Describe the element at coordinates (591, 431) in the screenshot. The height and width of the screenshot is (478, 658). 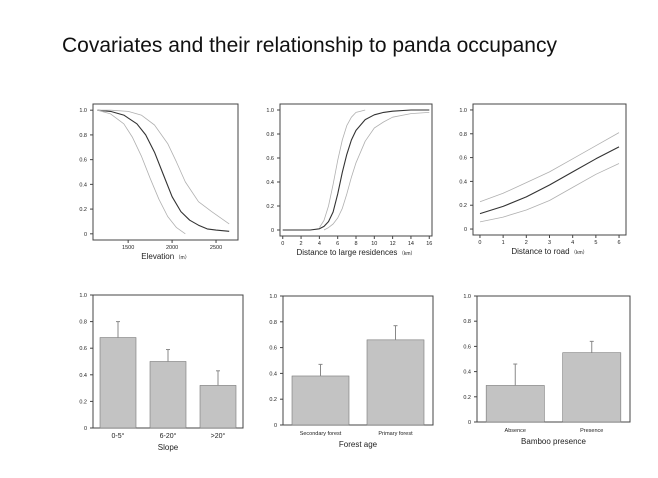
I see `x-category-label: Presence` at that location.